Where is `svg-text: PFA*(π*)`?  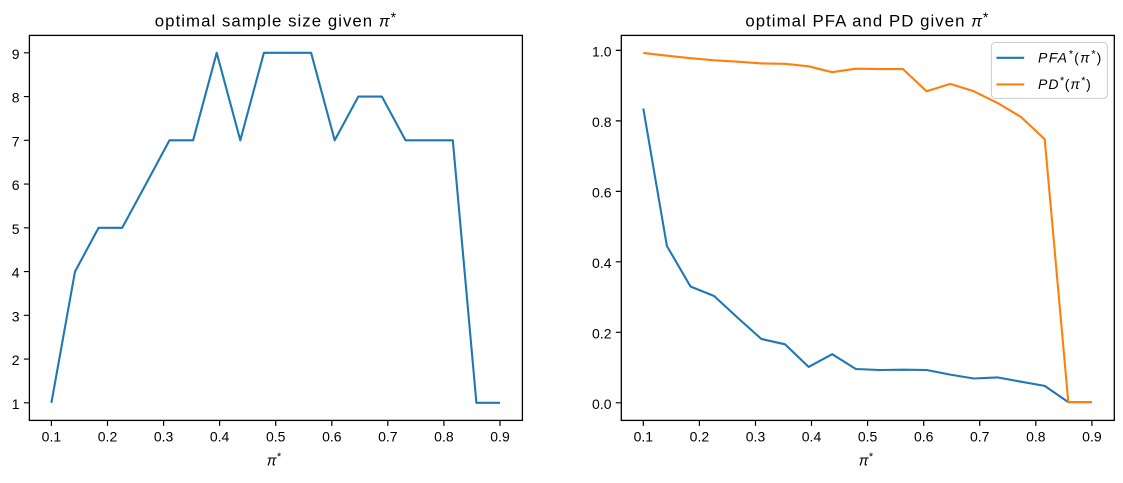
svg-text: PFA*(π*) is located at coordinates (1070, 57).